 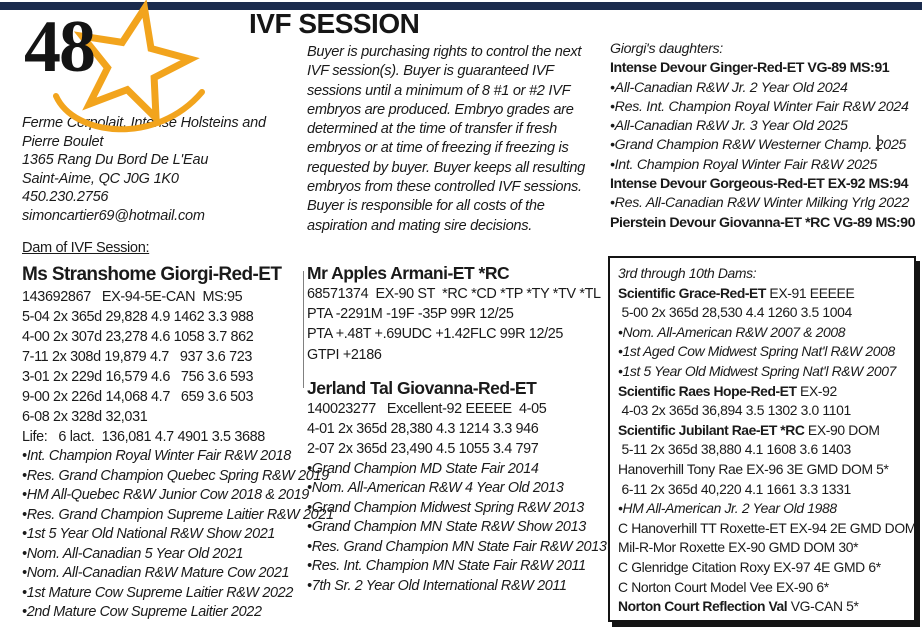 What do you see at coordinates (735, 312) in the screenshot?
I see `lactation-record: 5-00 2x 365d 28,530 4.4 1260 3.5 1004` at bounding box center [735, 312].